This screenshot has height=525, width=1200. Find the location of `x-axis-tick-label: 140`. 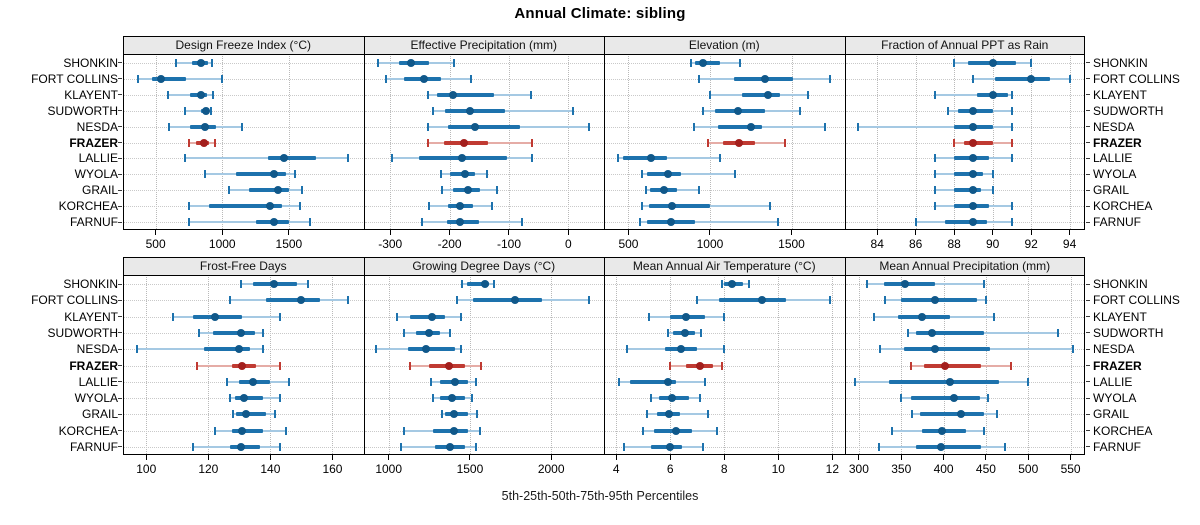

x-axis-tick-label: 140 is located at coordinates (270, 469).